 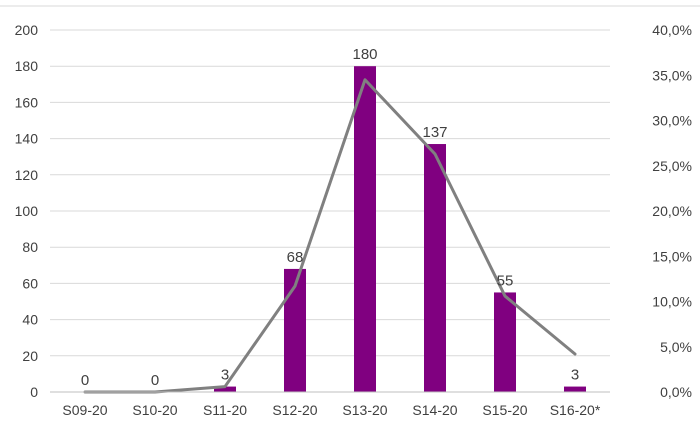 I want to click on x-tick-label: S13-20, so click(x=364, y=410).